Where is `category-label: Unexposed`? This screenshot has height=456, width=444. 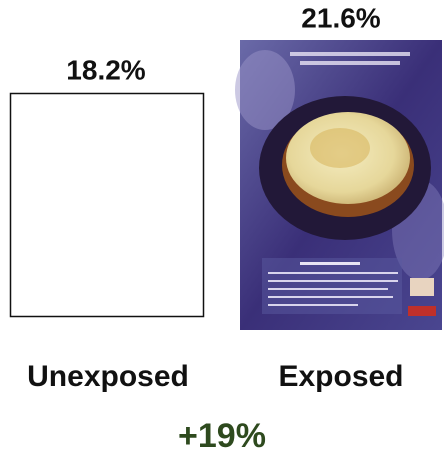
category-label: Unexposed is located at coordinates (108, 376).